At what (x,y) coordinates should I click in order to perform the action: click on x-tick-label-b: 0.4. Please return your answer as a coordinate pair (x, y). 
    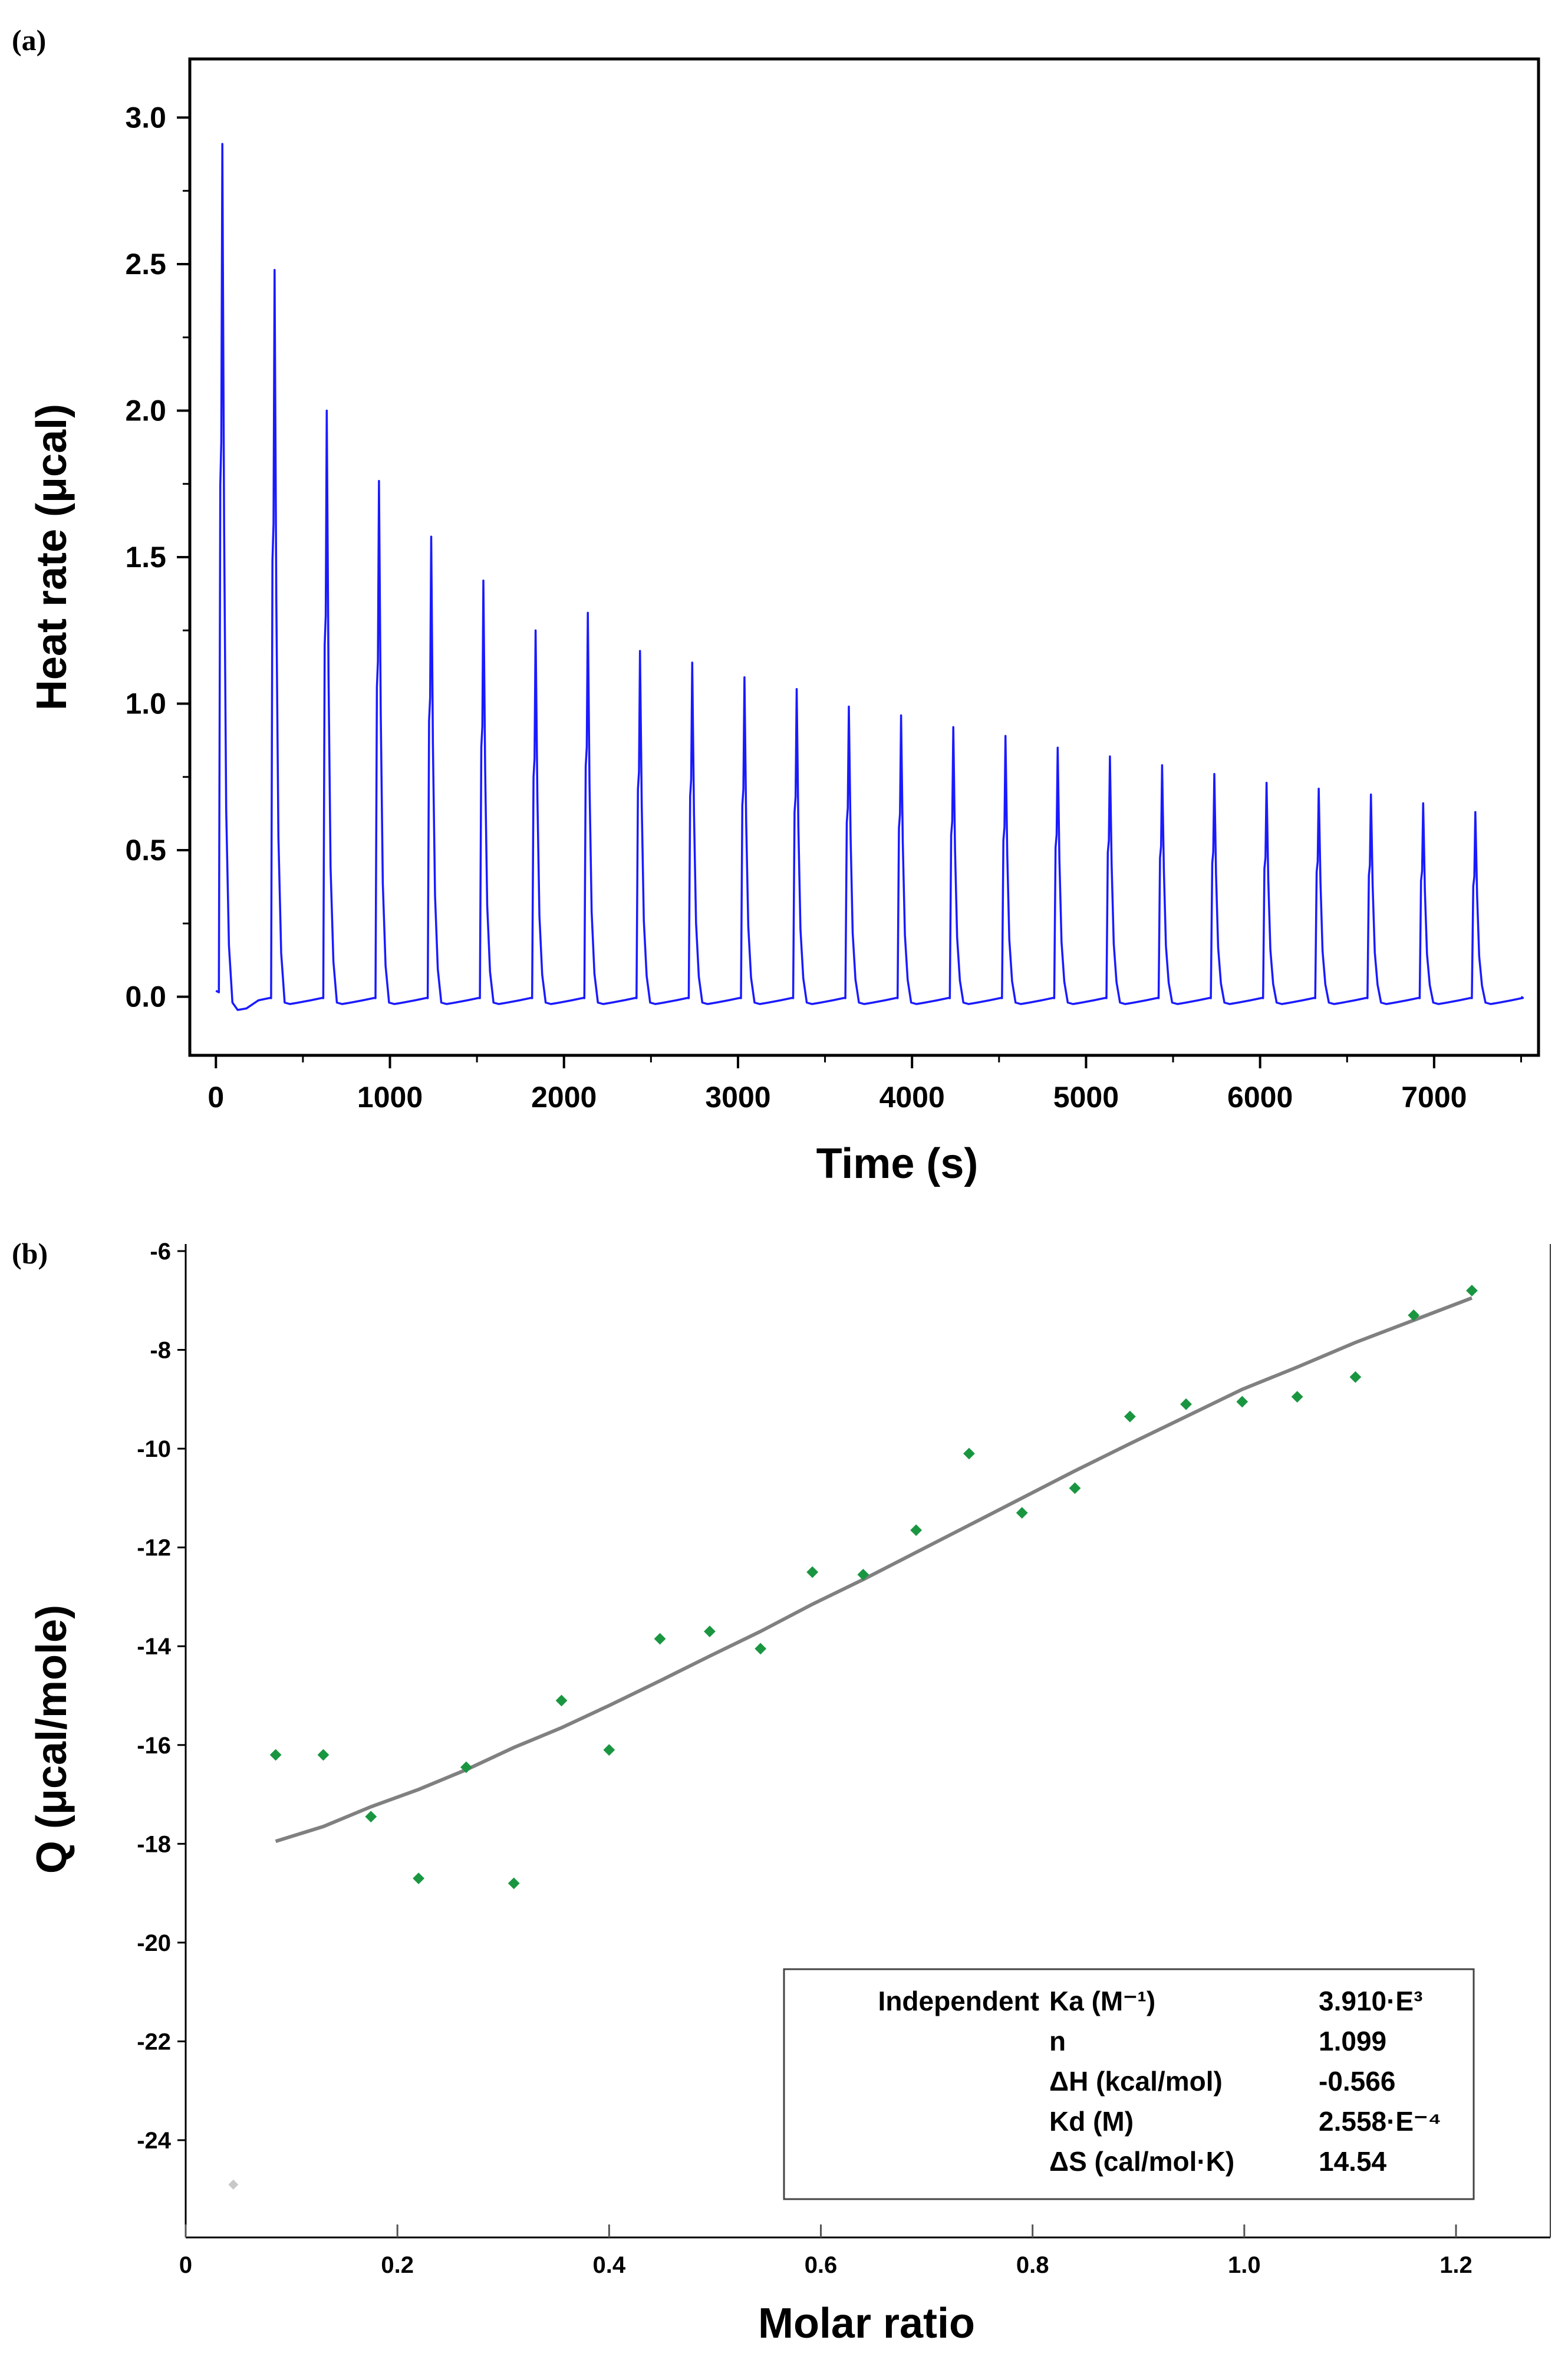
    Looking at the image, I should click on (609, 2265).